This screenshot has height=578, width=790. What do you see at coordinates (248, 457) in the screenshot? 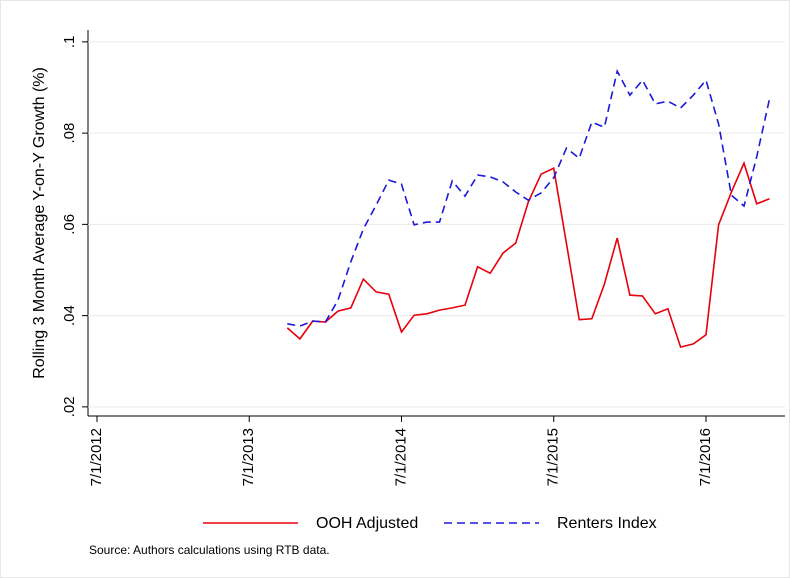
I see `x-tick-label: 7/1/2013` at bounding box center [248, 457].